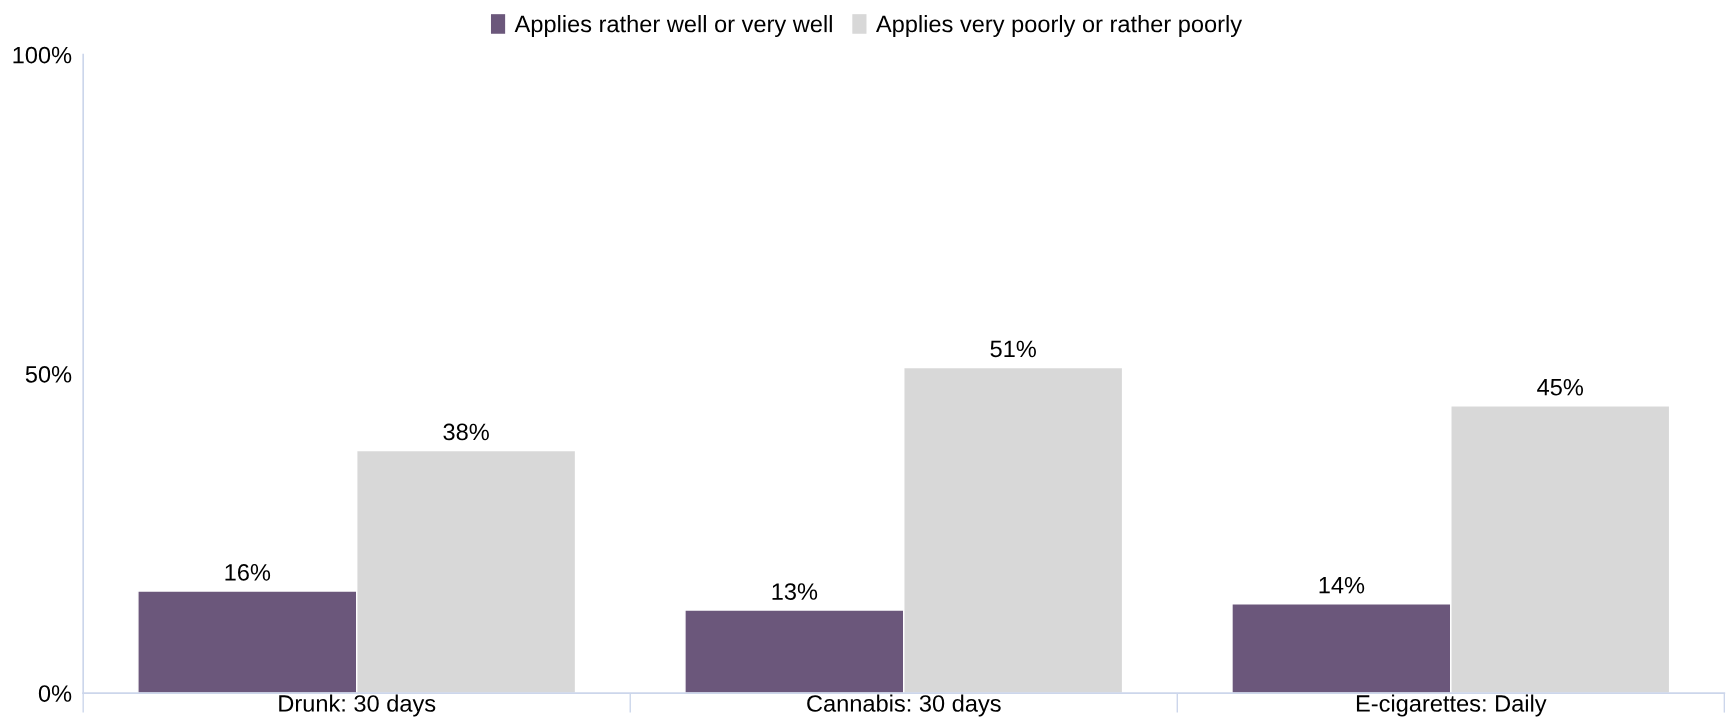 This screenshot has height=719, width=1733. Describe the element at coordinates (1560, 387) in the screenshot. I see `text: 45%` at that location.